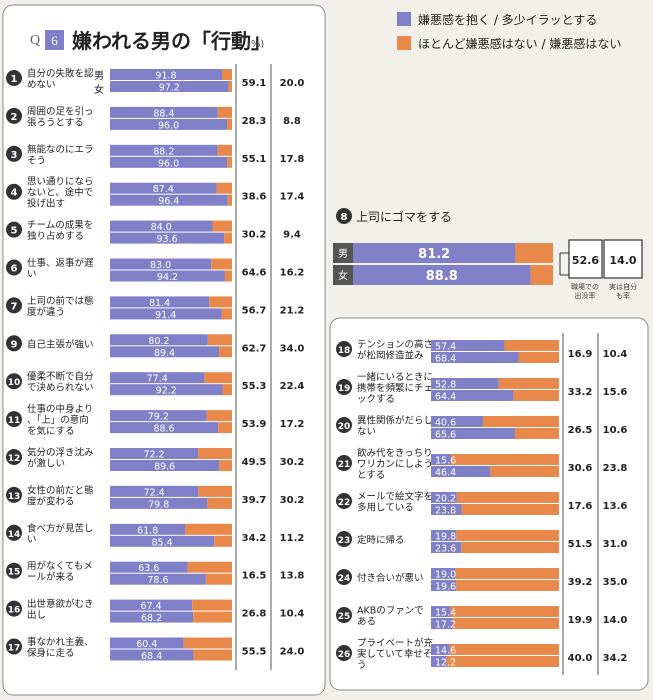  What do you see at coordinates (60, 409) in the screenshot?
I see `rank-11-label-line: 仕事の中身より` at bounding box center [60, 409].